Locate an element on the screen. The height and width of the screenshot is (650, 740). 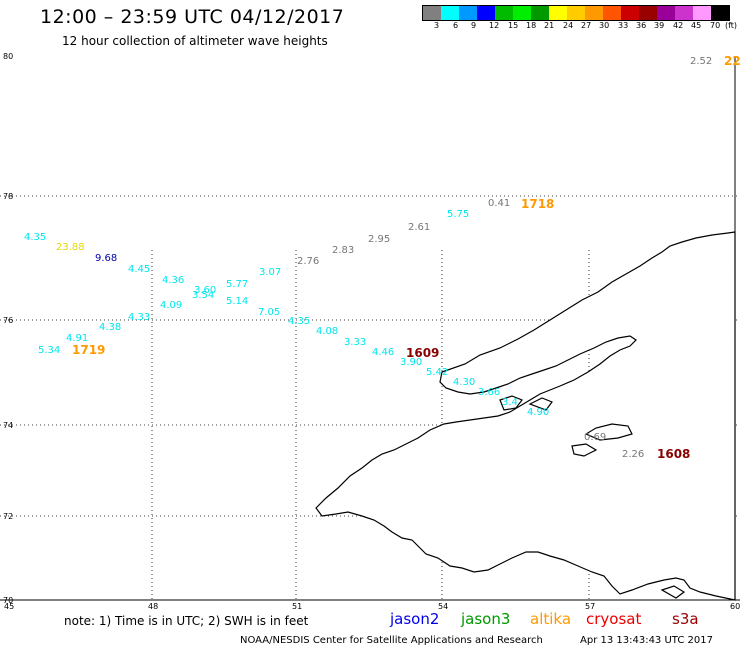
wave-height-value: 3.33 is located at coordinates (355, 342).